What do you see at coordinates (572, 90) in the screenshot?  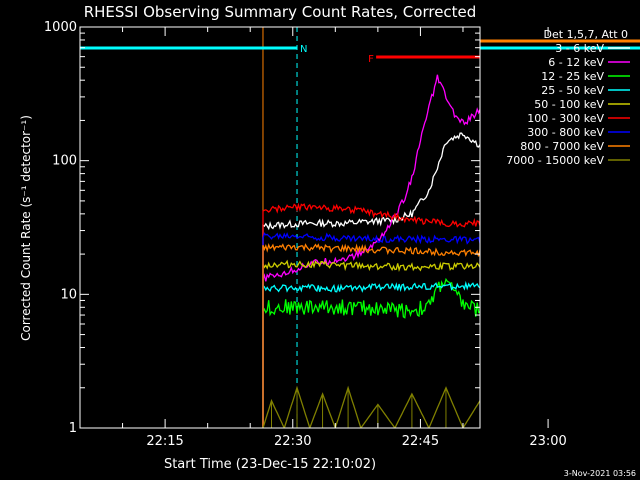 I see `legend-label-3: 25 - 50 keV` at bounding box center [572, 90].